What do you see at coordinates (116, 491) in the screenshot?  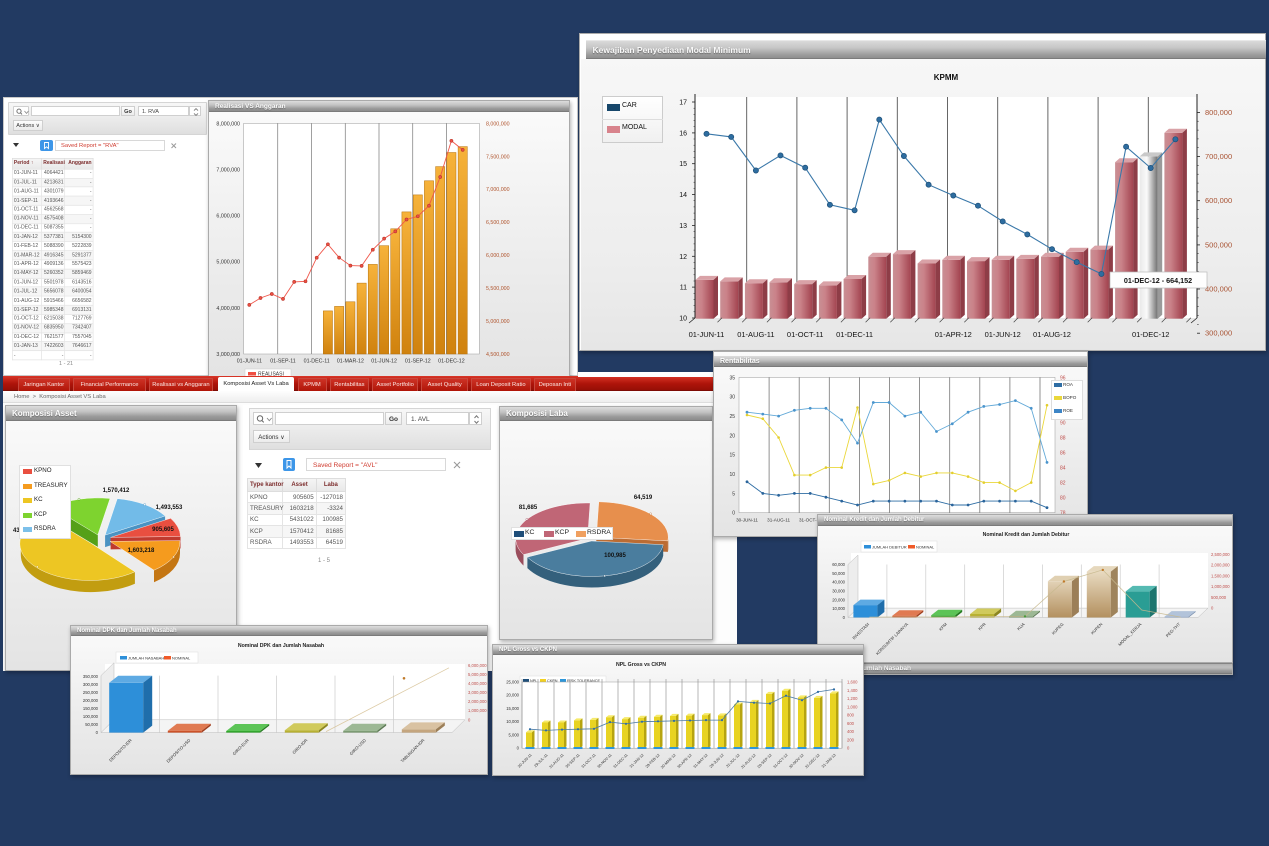 I see `svg-text: 1,570,412` at bounding box center [116, 491].